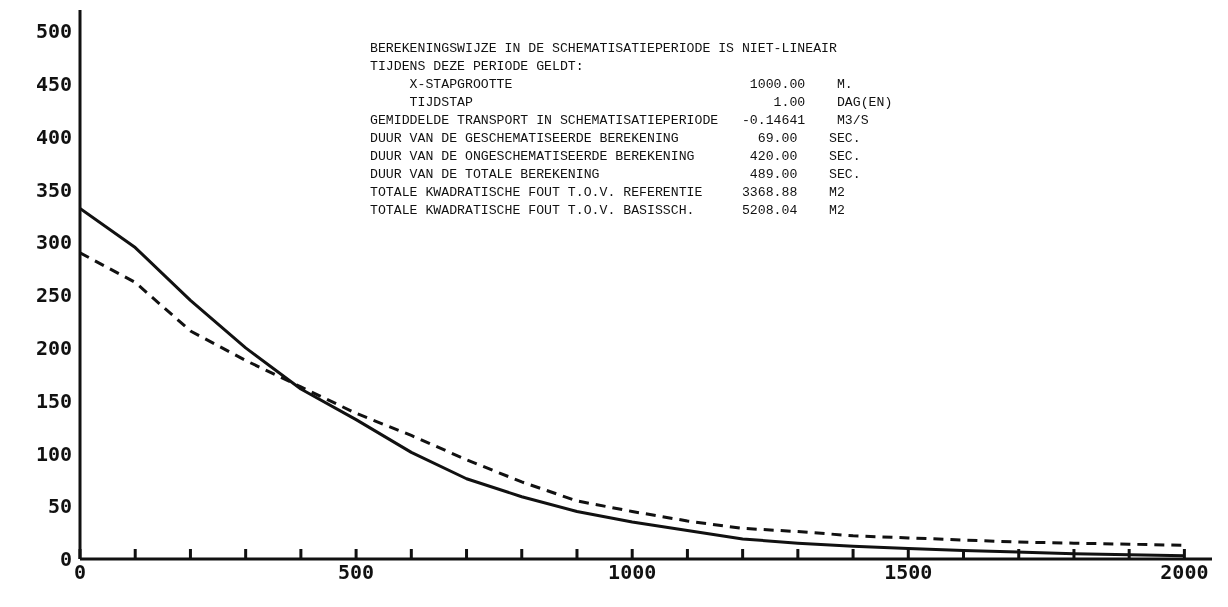  Describe the element at coordinates (616, 175) in the screenshot. I see `annotation: DUUR VAN DE TOTALE BEREKENING 489.00 SEC.` at that location.